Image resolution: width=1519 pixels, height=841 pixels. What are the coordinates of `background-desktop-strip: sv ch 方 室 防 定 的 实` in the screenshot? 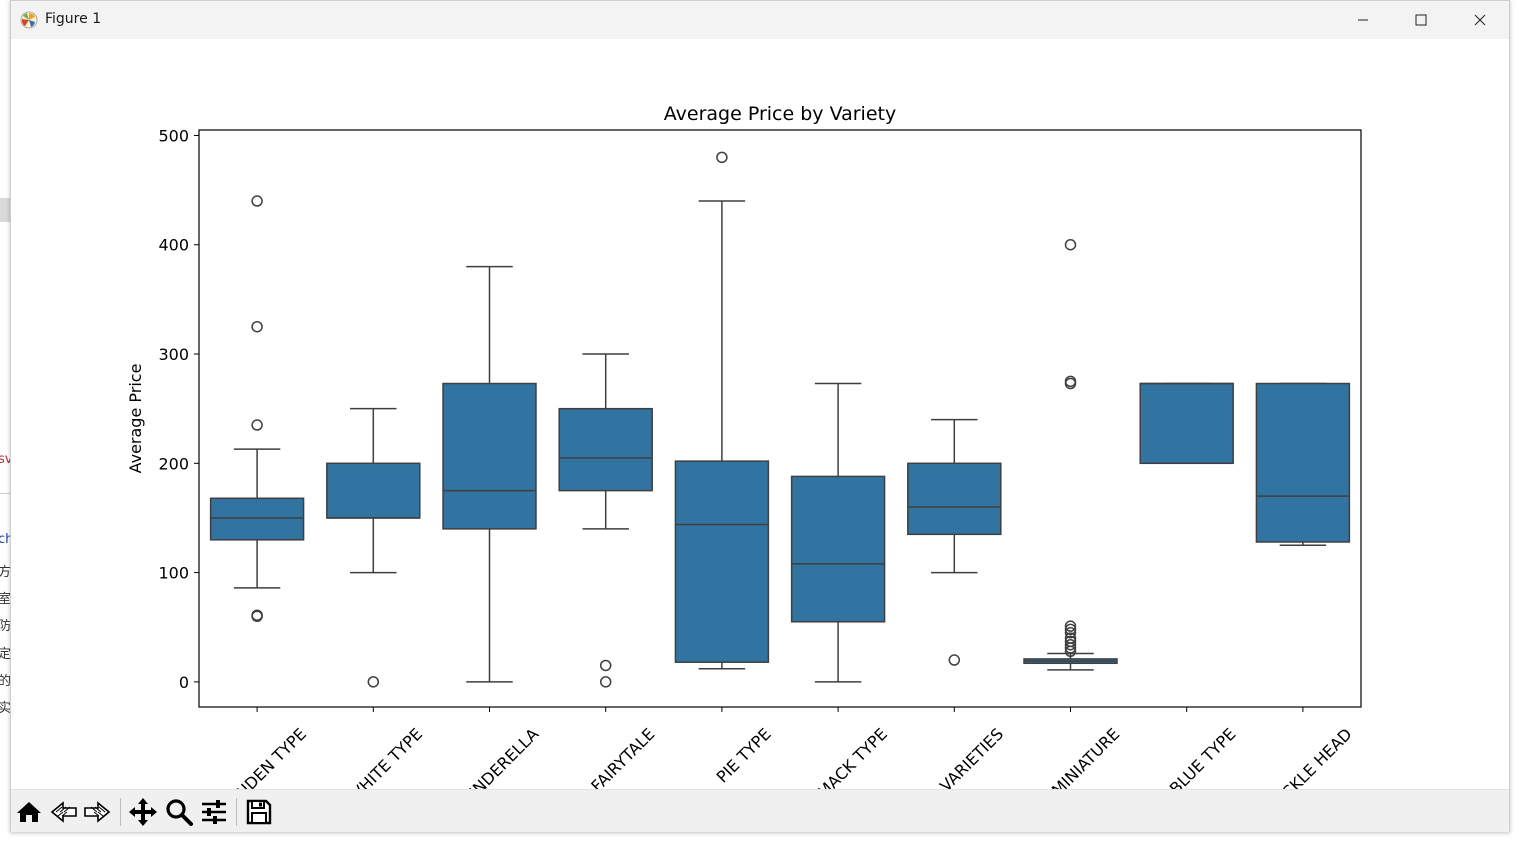 It's located at (5, 420).